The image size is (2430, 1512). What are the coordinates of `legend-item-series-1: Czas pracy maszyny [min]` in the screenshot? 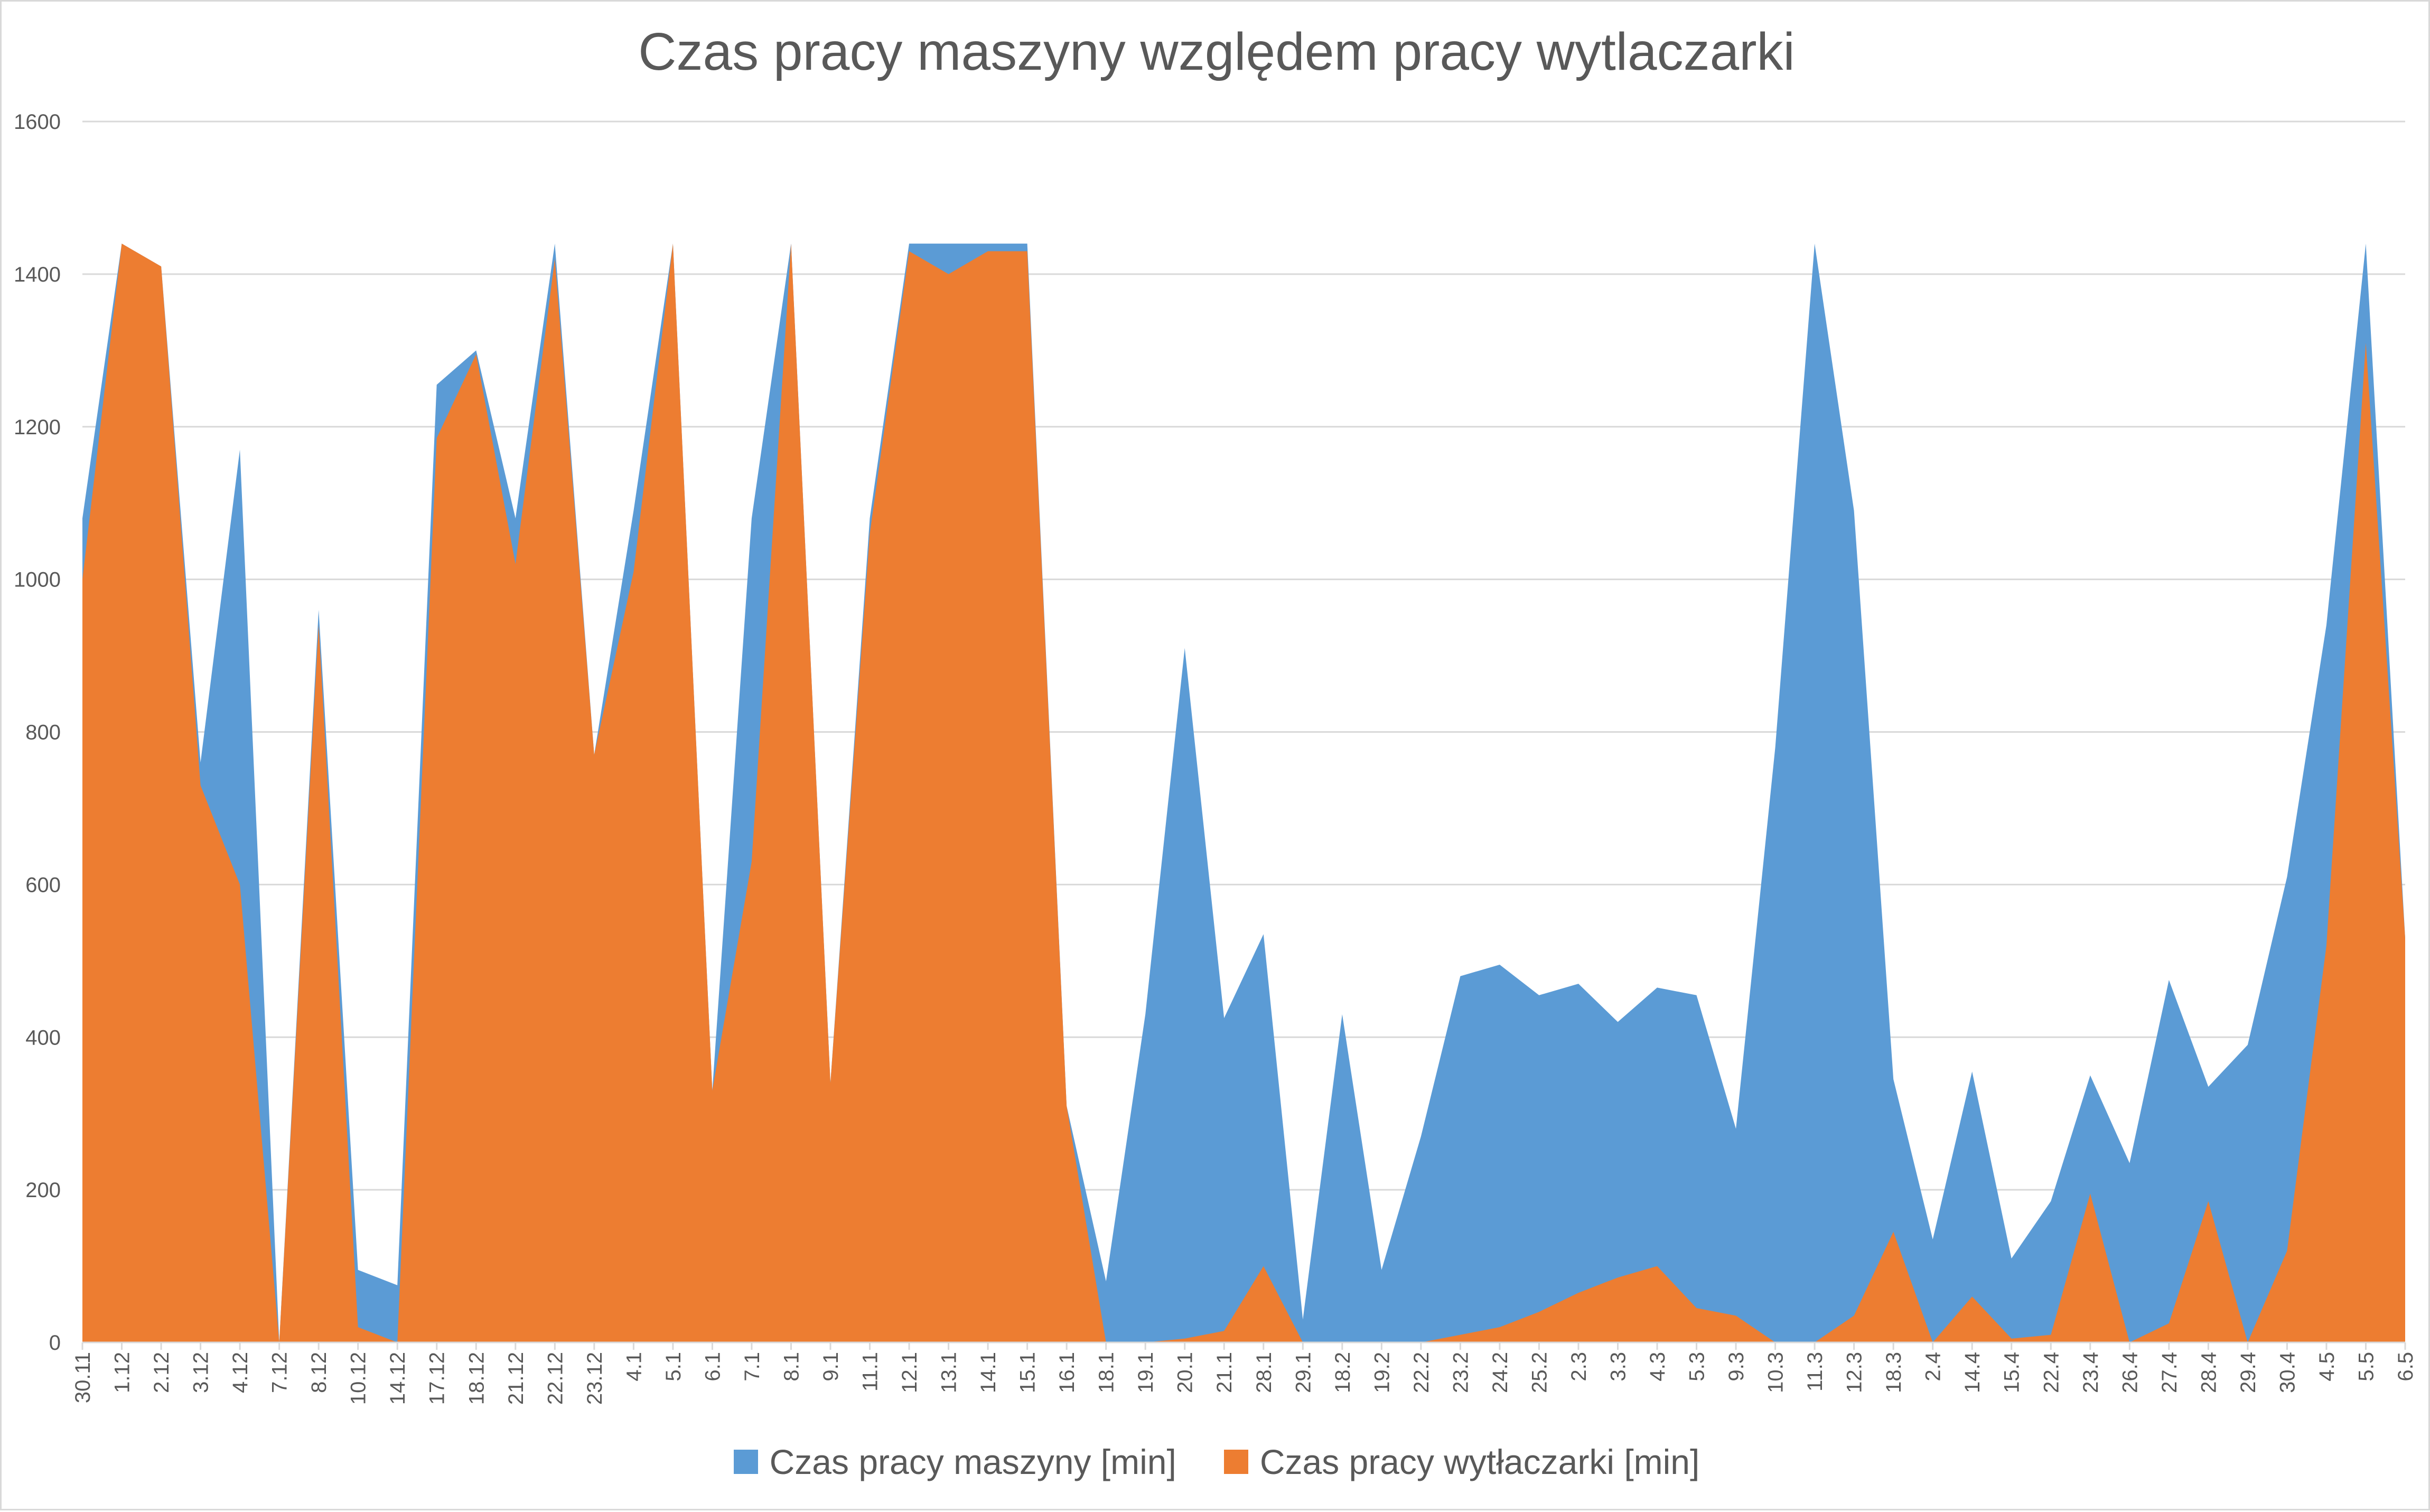 It's located at (954, 1462).